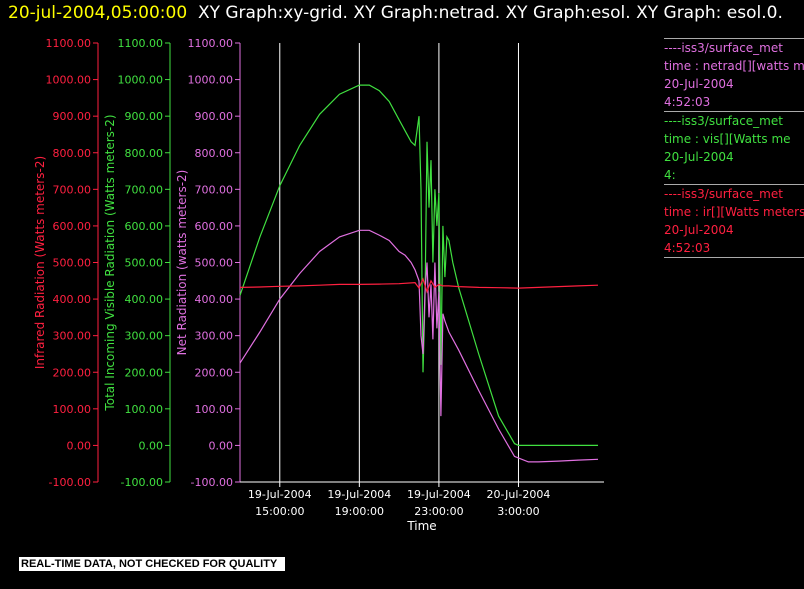 Image resolution: width=804 pixels, height=589 pixels. Describe the element at coordinates (144, 409) in the screenshot. I see `y-tick-label-vis: 100.00` at that location.